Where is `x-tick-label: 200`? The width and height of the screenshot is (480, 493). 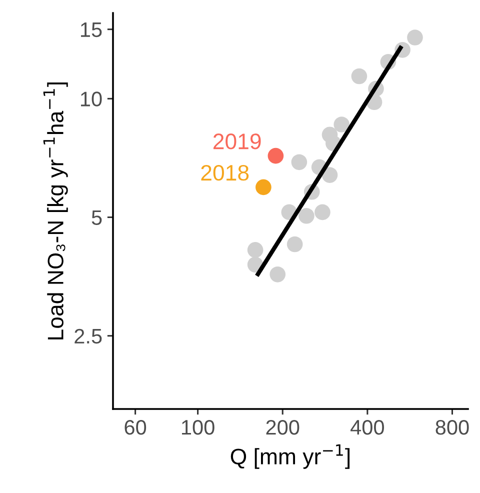
x-tick-label: 200 is located at coordinates (283, 427).